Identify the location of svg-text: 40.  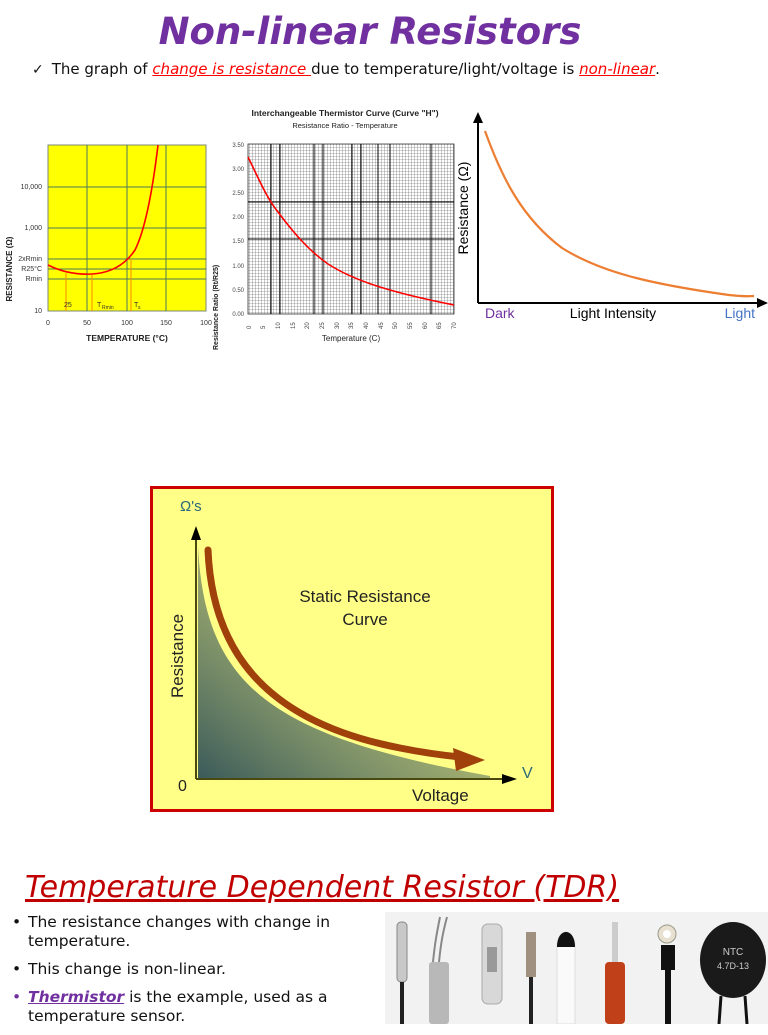
(367, 325).